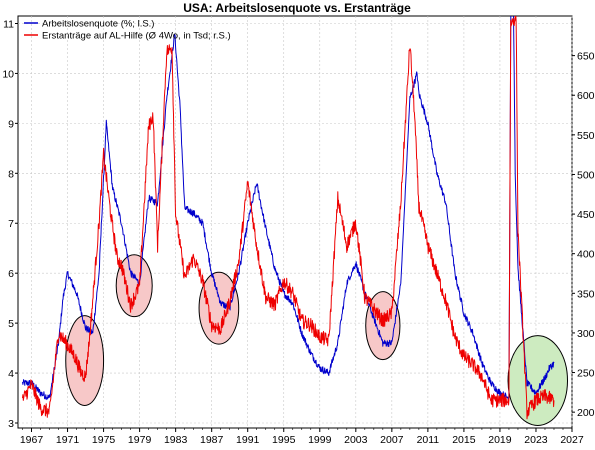 The height and width of the screenshot is (450, 595). What do you see at coordinates (140, 440) in the screenshot?
I see `x-tick-label: 1979` at bounding box center [140, 440].